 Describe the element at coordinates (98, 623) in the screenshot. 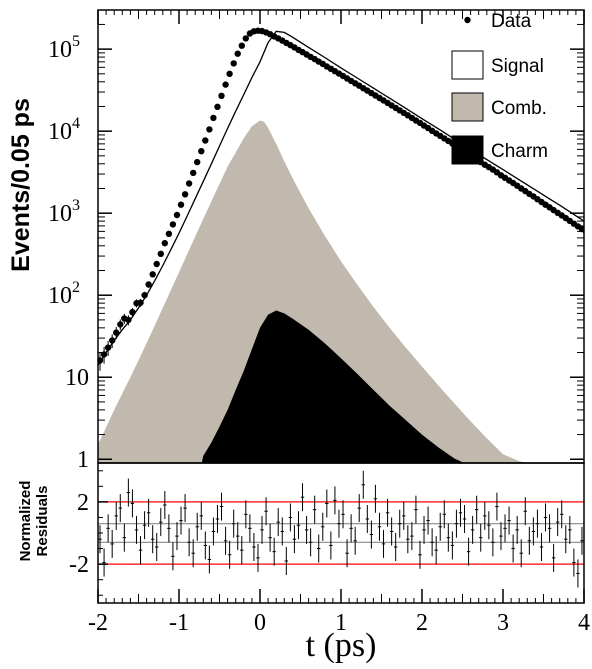

I see `x-tick-label: -2` at that location.